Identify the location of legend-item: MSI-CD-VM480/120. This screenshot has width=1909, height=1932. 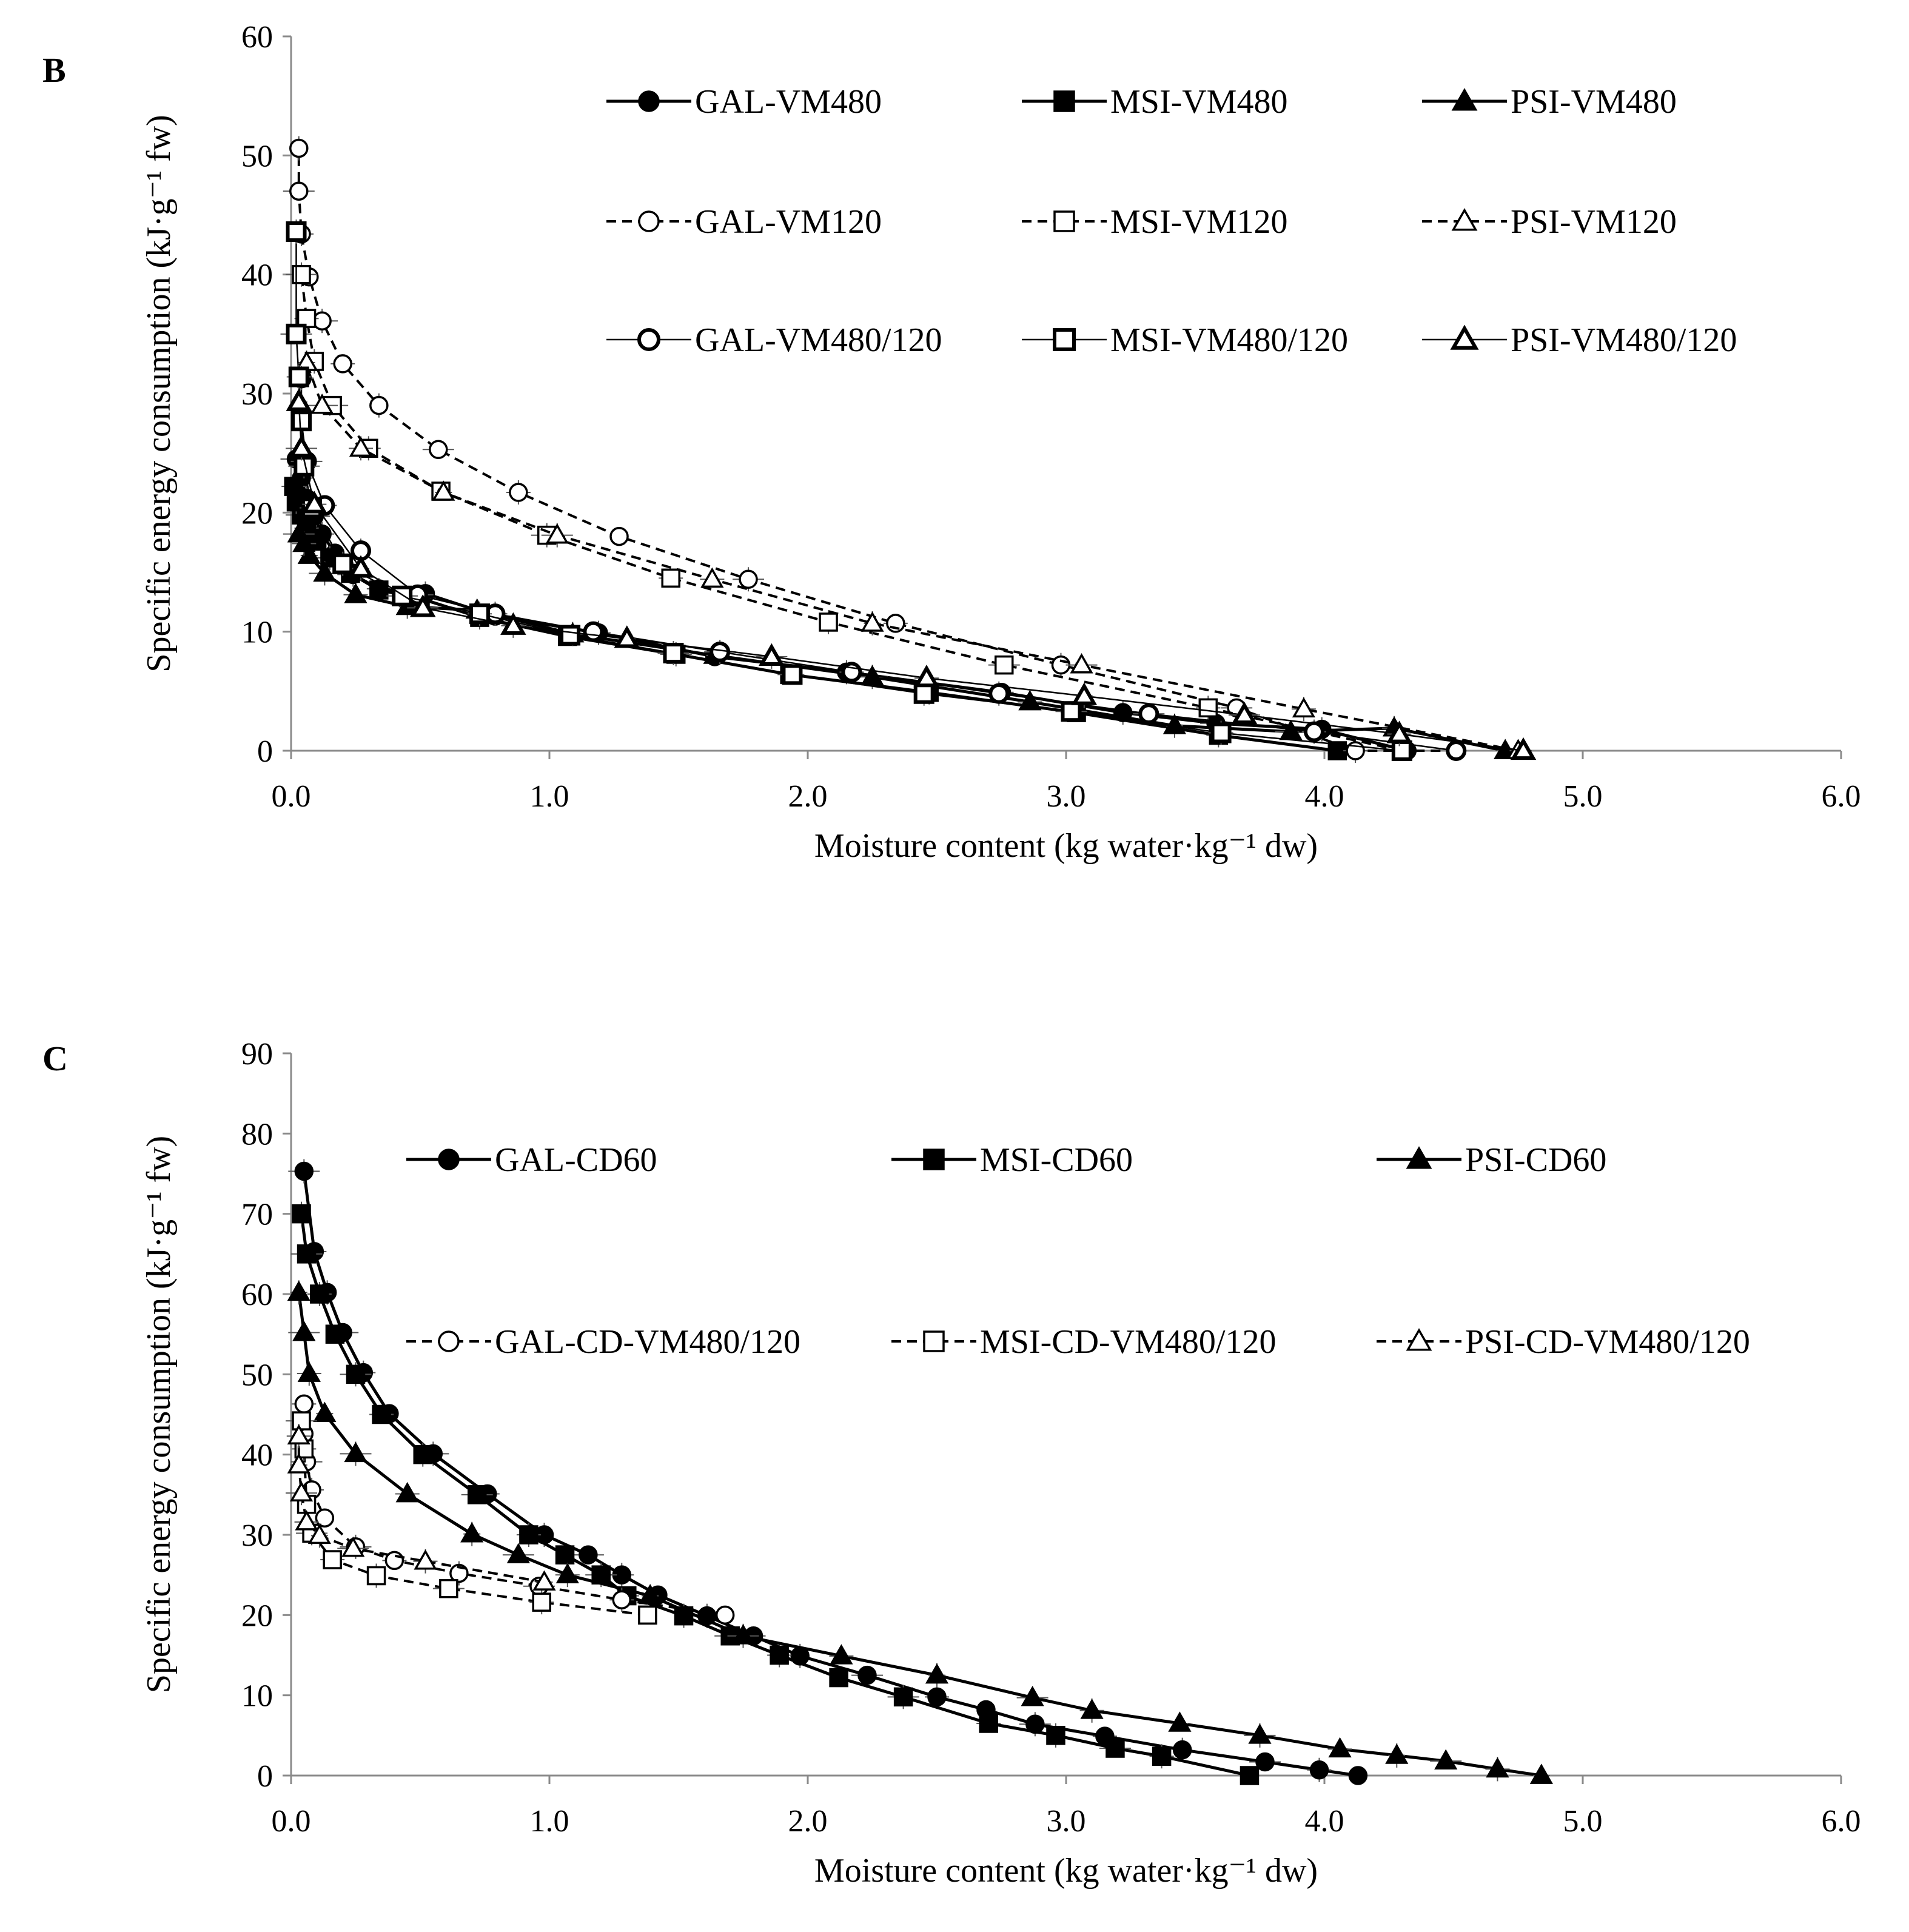
(1083, 1342).